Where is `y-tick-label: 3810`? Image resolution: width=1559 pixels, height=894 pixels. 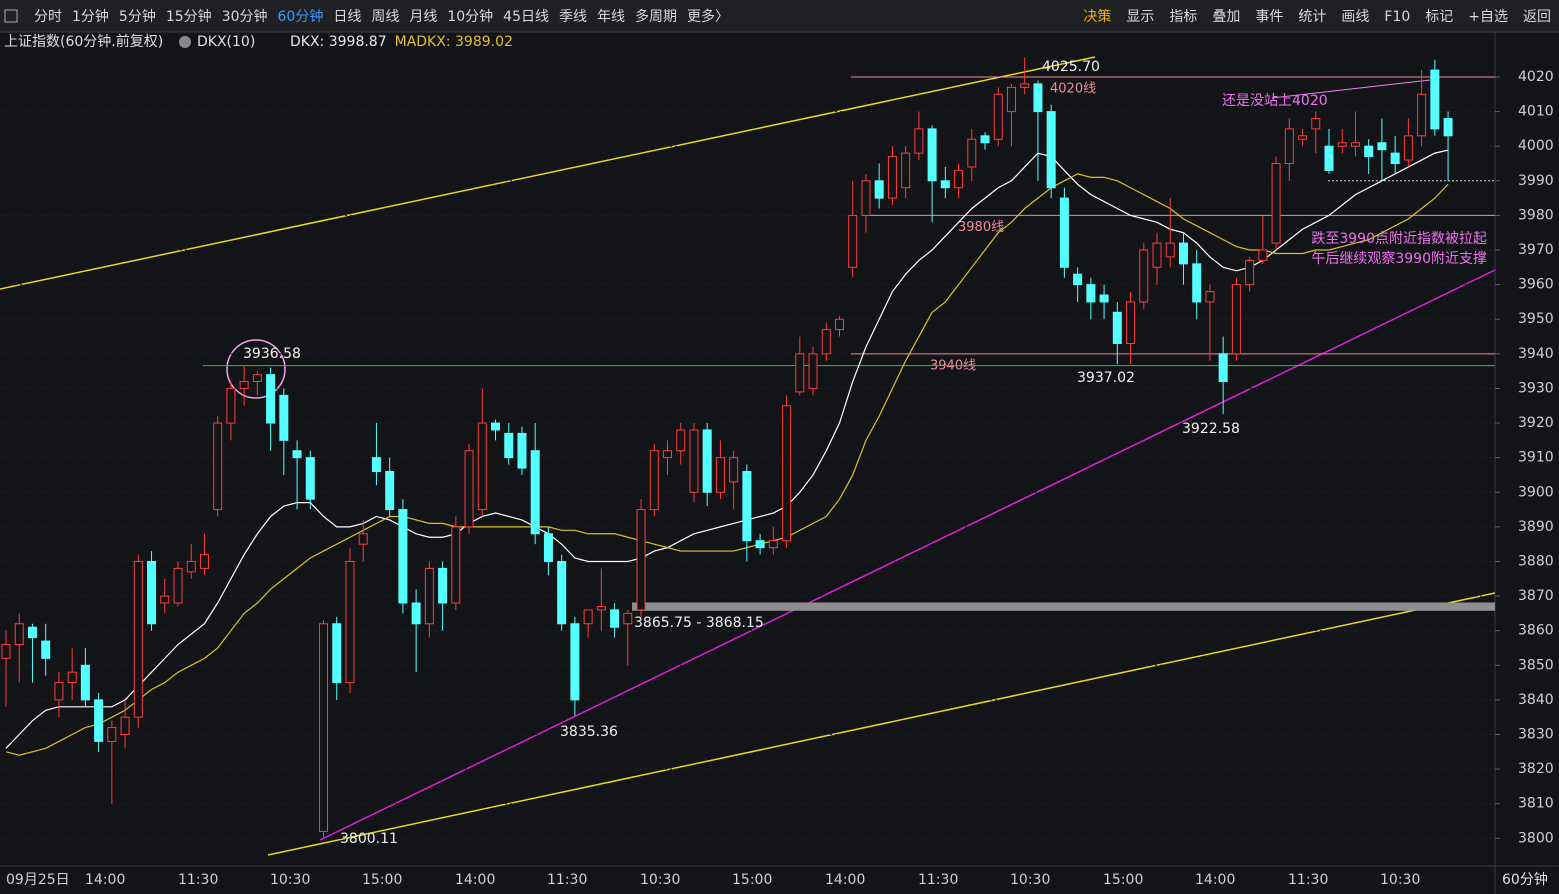 y-tick-label: 3810 is located at coordinates (1536, 804).